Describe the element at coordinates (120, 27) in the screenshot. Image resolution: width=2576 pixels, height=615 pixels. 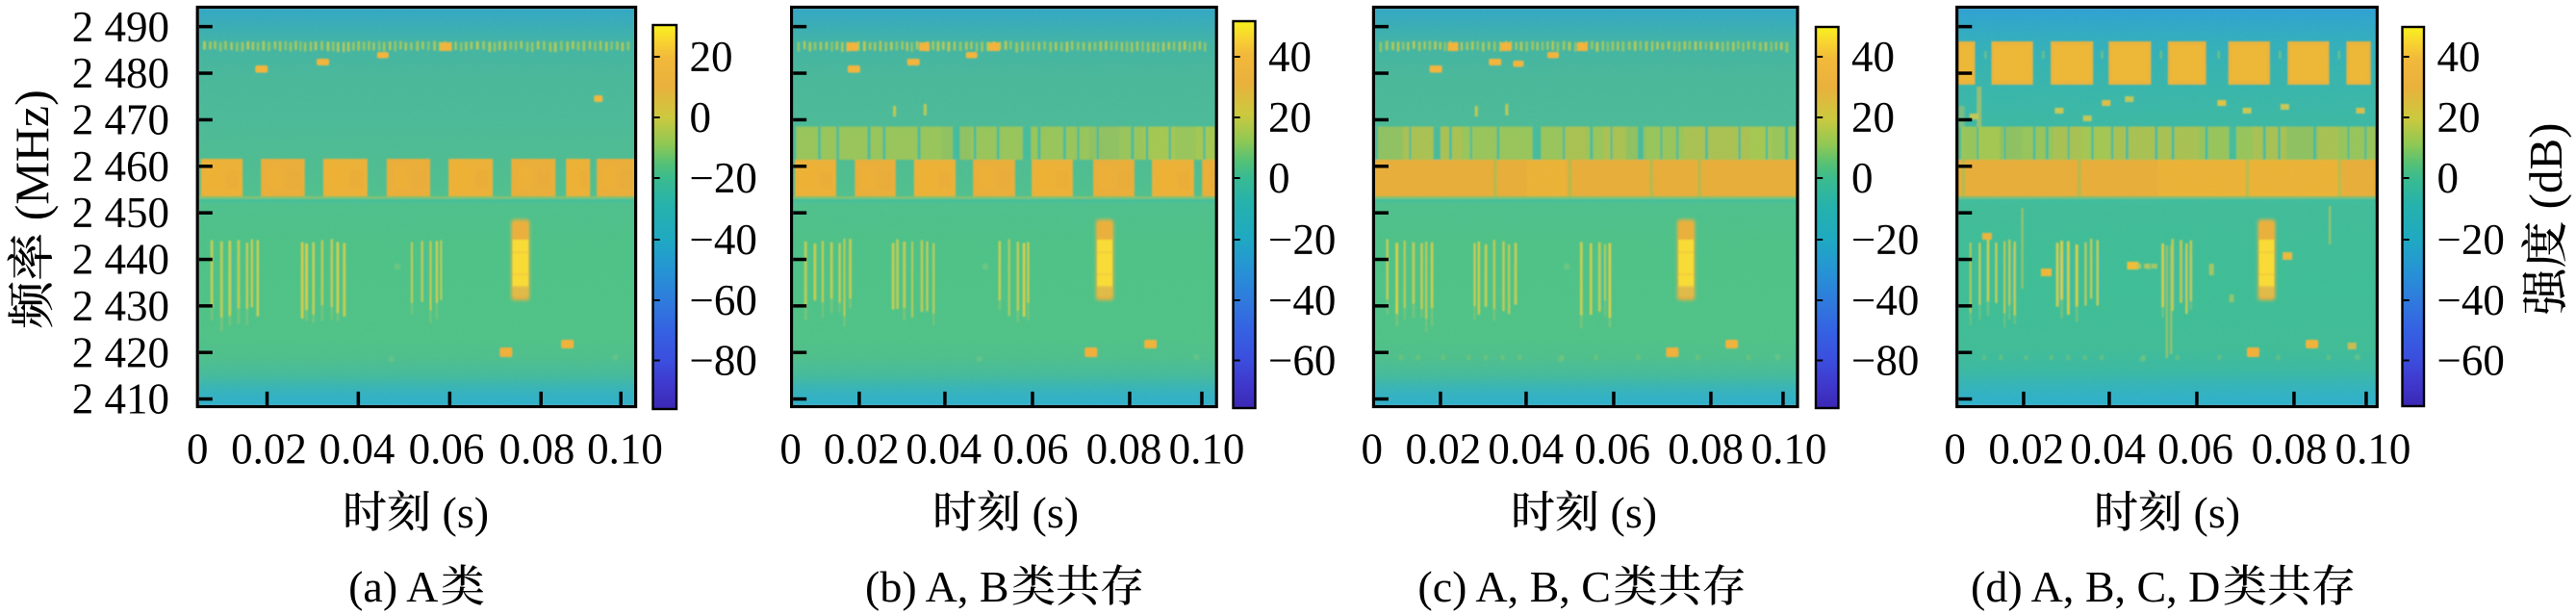
I see `svg-text: 2 490` at that location.